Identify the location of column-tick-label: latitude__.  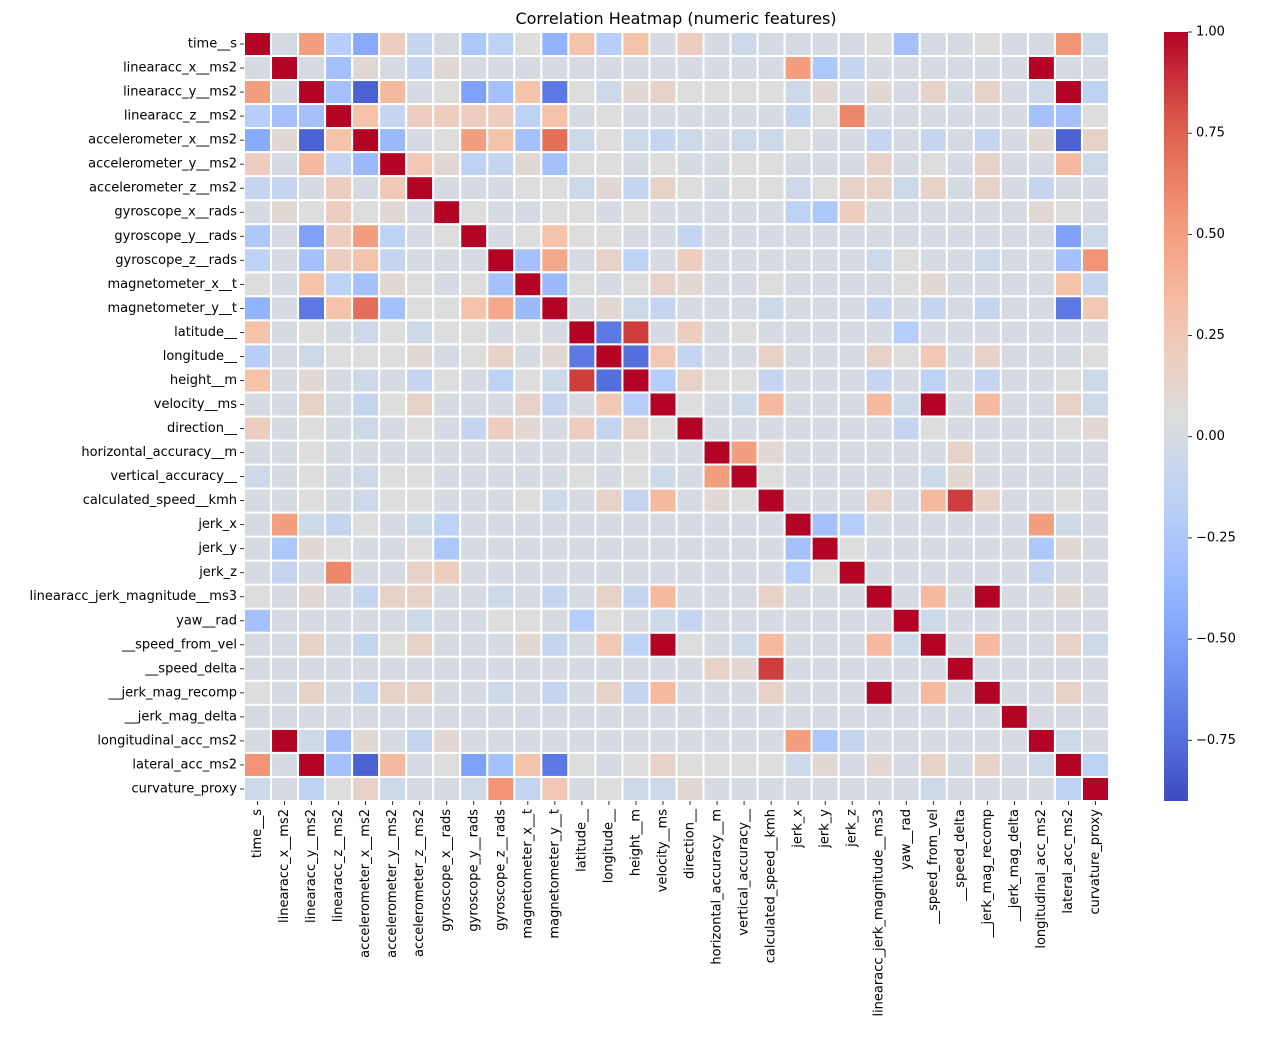
(581, 840).